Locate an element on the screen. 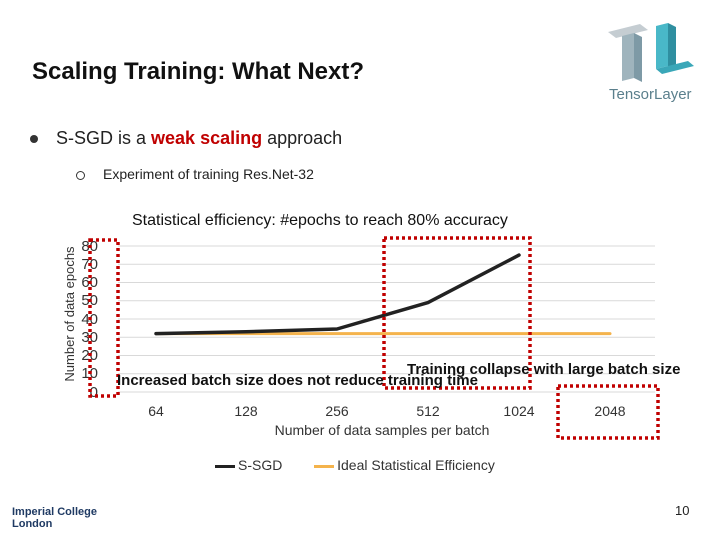  x-tick-label: 64 is located at coordinates (156, 411).